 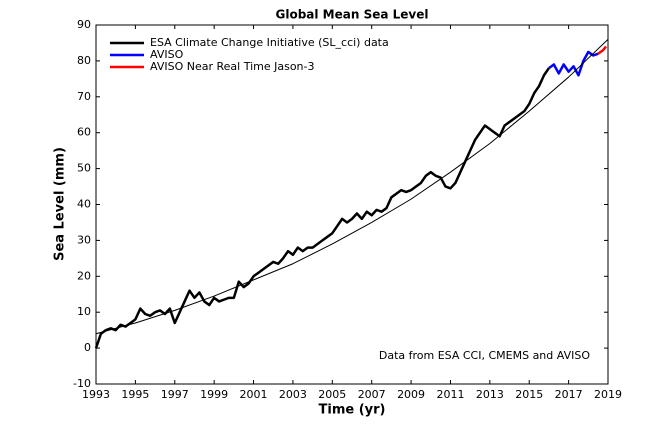 What do you see at coordinates (254, 394) in the screenshot?
I see `x-tick-label: 2001` at bounding box center [254, 394].